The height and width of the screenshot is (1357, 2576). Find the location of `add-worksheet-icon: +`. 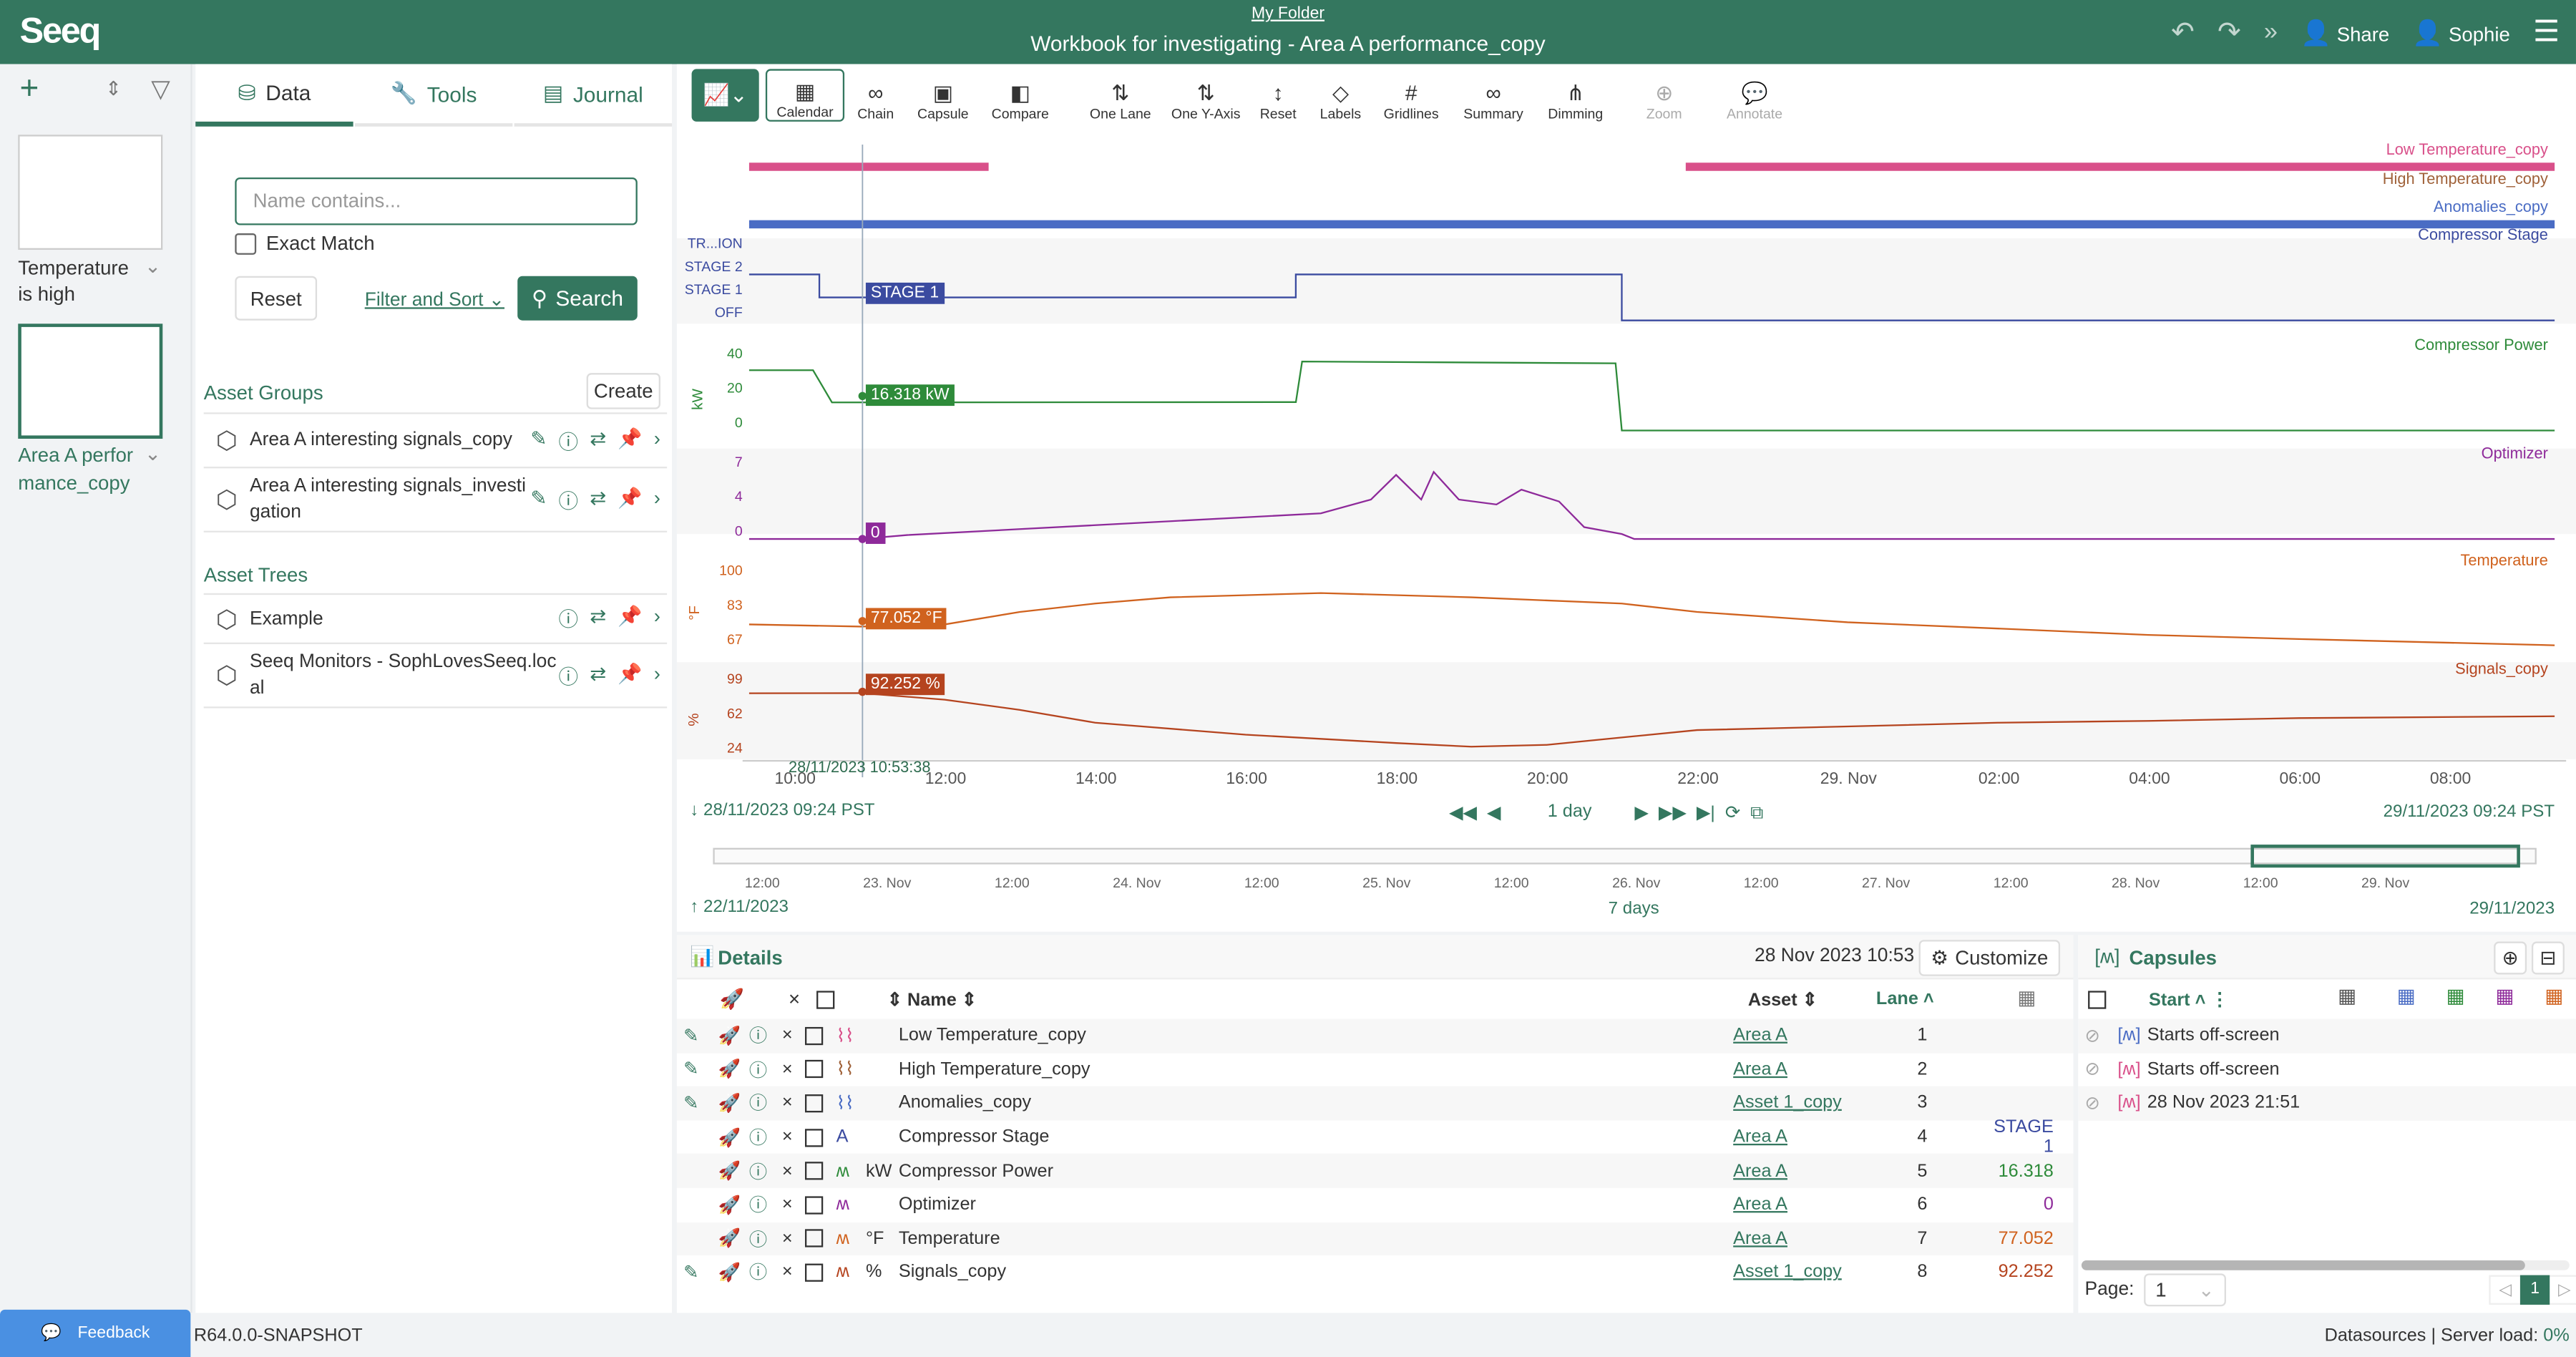

add-worksheet-icon: + is located at coordinates (29, 88).